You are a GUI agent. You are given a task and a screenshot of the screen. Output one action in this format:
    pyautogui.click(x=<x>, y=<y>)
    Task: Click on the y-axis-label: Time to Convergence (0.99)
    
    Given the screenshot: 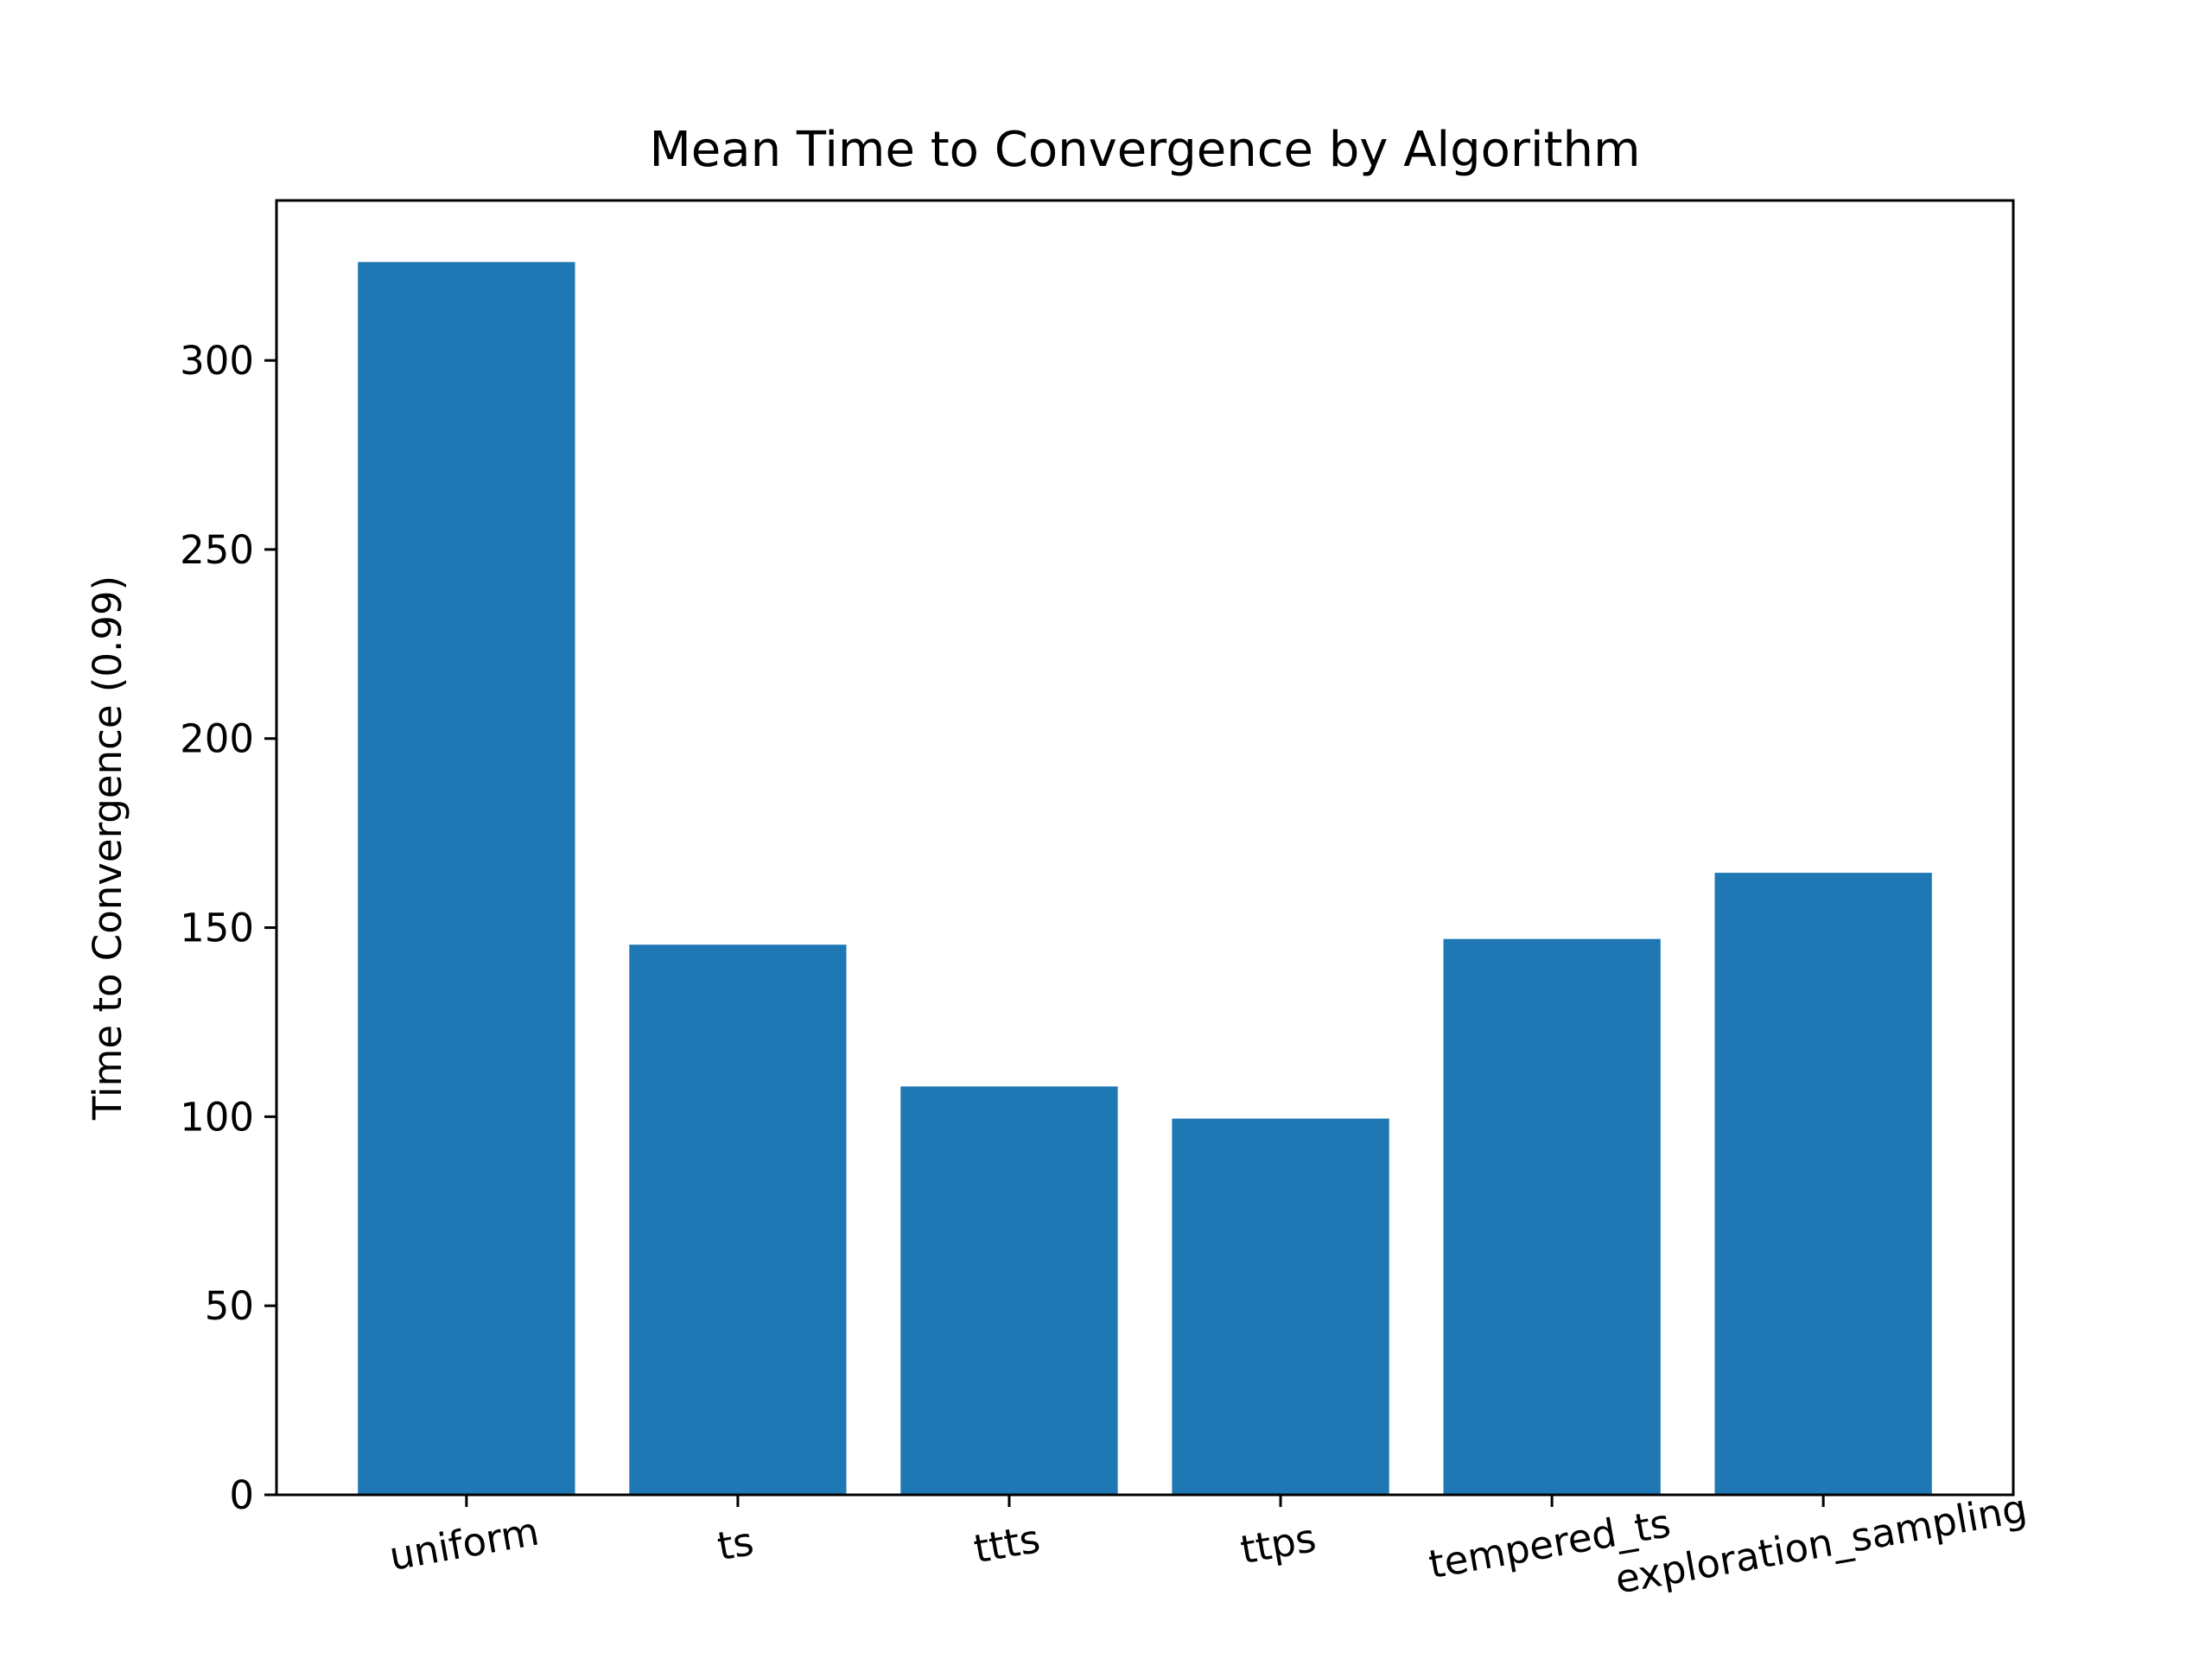 What is the action you would take?
    pyautogui.click(x=107, y=848)
    